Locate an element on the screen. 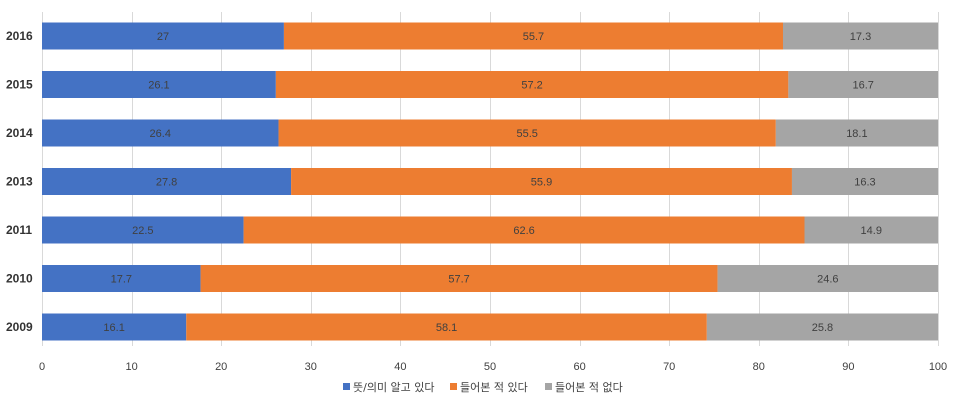 The width and height of the screenshot is (960, 406). category-label: 2013 is located at coordinates (19, 182).